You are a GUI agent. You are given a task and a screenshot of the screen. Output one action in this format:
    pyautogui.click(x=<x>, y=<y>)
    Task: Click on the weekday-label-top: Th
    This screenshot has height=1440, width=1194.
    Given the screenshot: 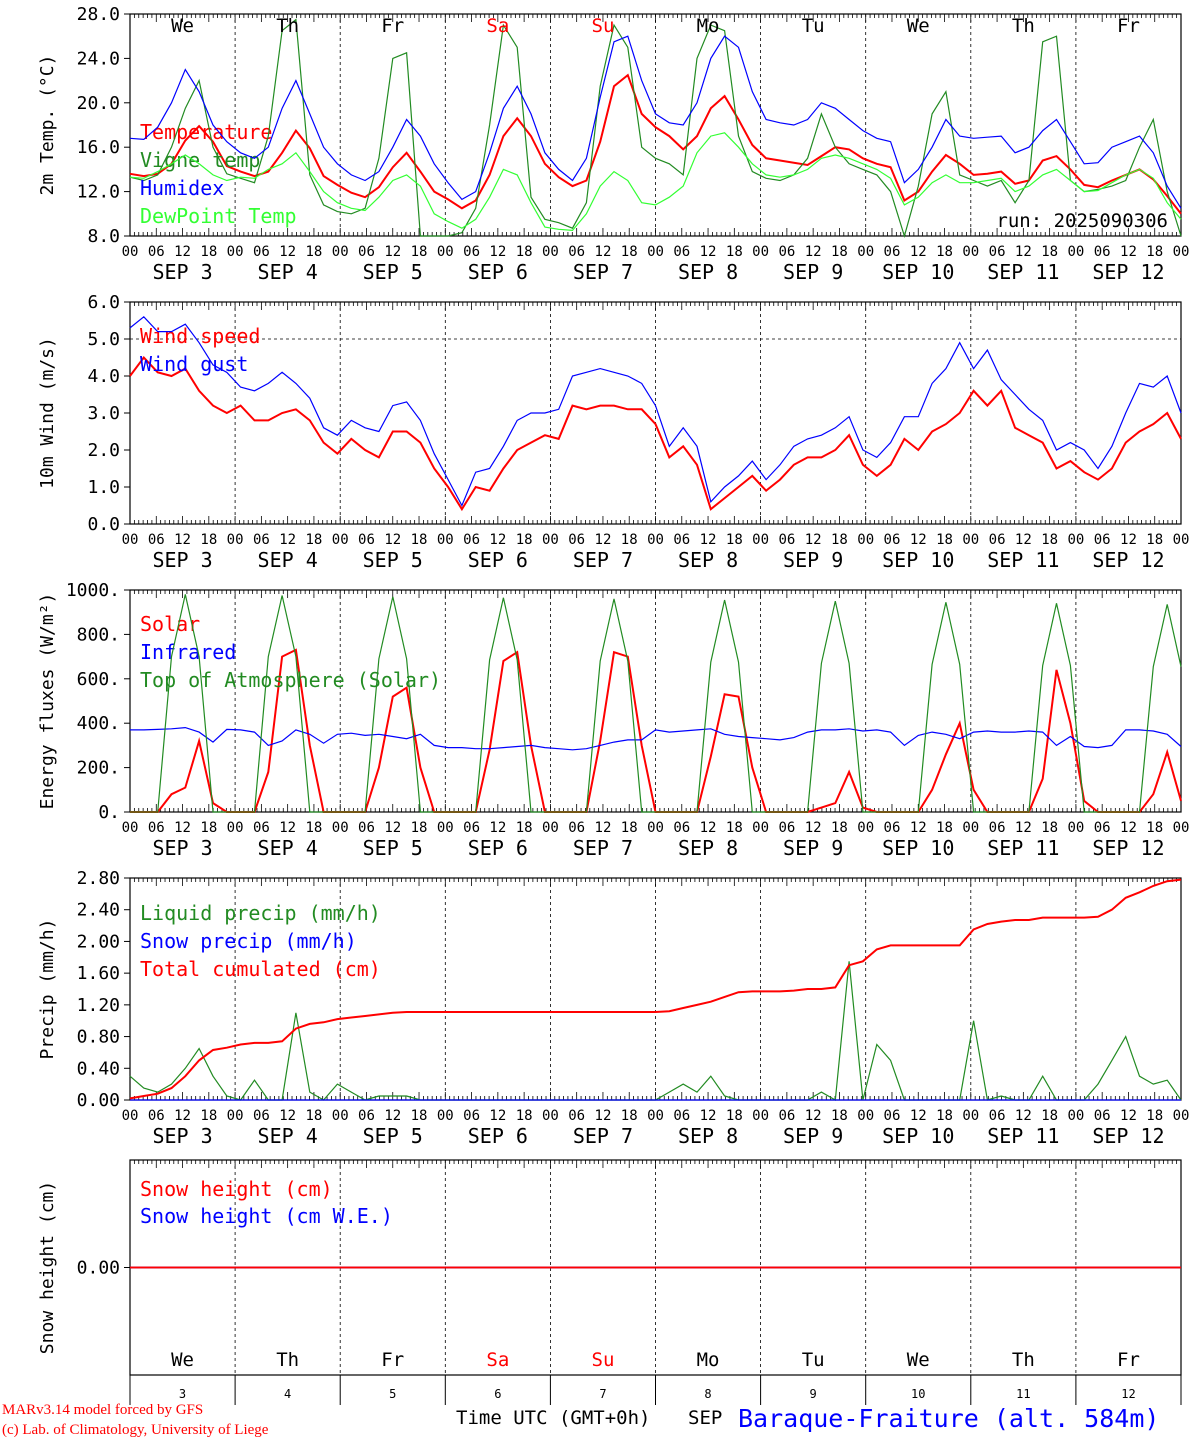 What is the action you would take?
    pyautogui.click(x=287, y=26)
    